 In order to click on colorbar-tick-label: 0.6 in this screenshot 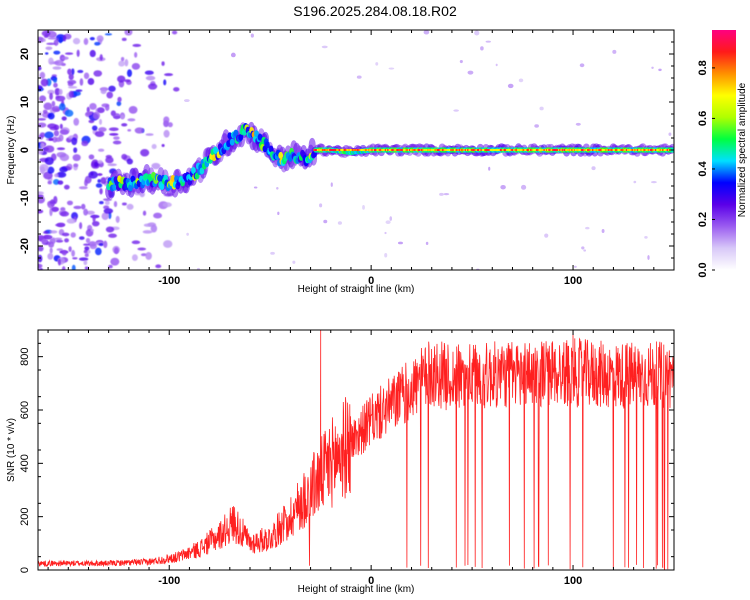, I will do `click(703, 118)`.